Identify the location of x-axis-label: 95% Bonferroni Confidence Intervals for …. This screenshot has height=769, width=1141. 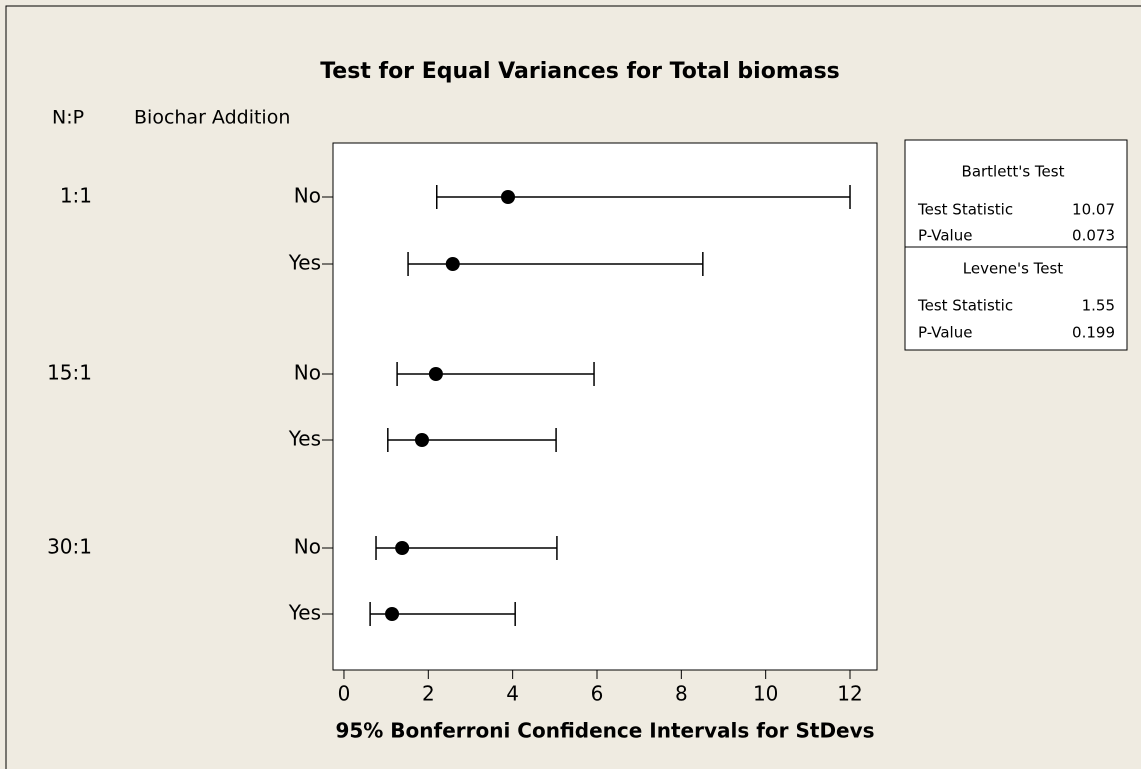
(604, 731).